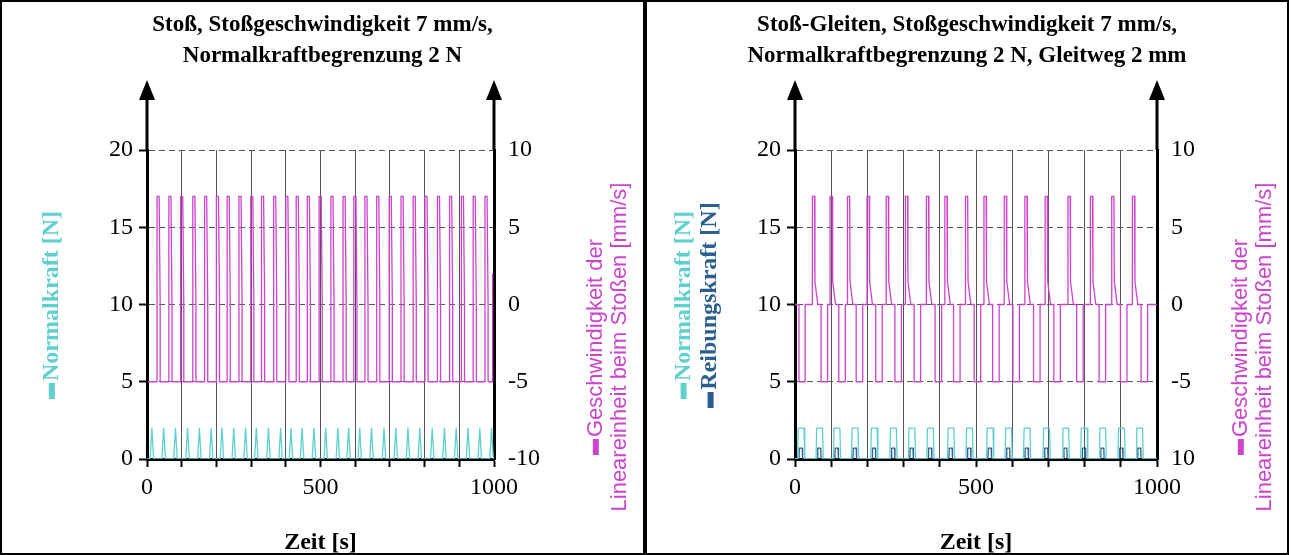  Describe the element at coordinates (708, 296) in the screenshot. I see `text: Reibungskraft [N]` at that location.